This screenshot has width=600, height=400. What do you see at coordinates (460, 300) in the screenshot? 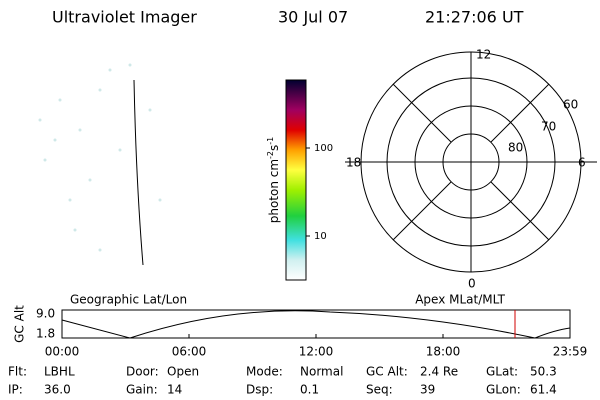
I see `orbit-right-label: Apex MLat/MLT` at bounding box center [460, 300].